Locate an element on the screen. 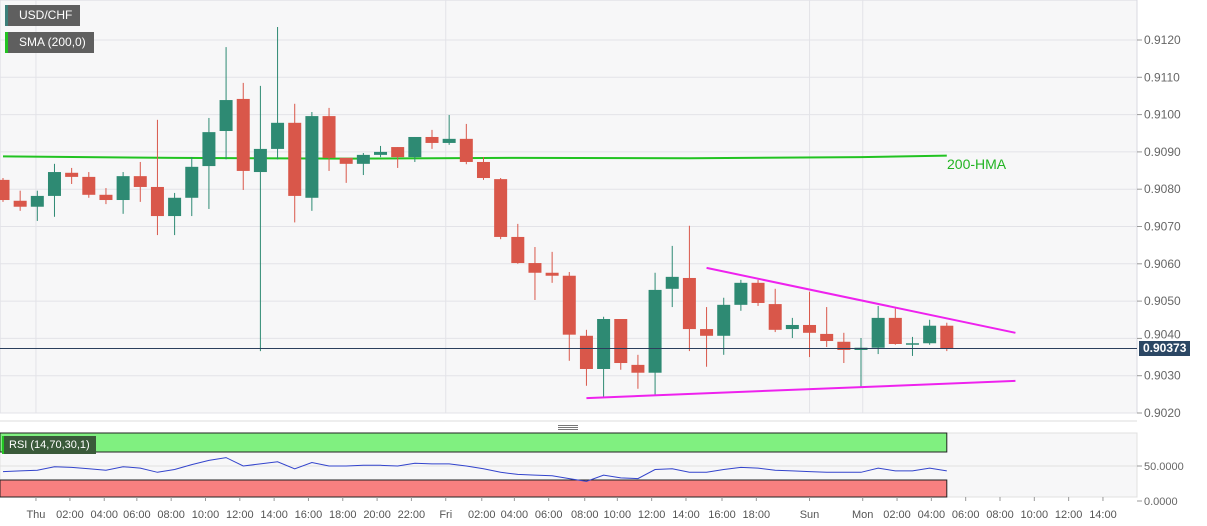 This screenshot has width=1207, height=526. y-tick-label: 0.9110 is located at coordinates (1162, 77).